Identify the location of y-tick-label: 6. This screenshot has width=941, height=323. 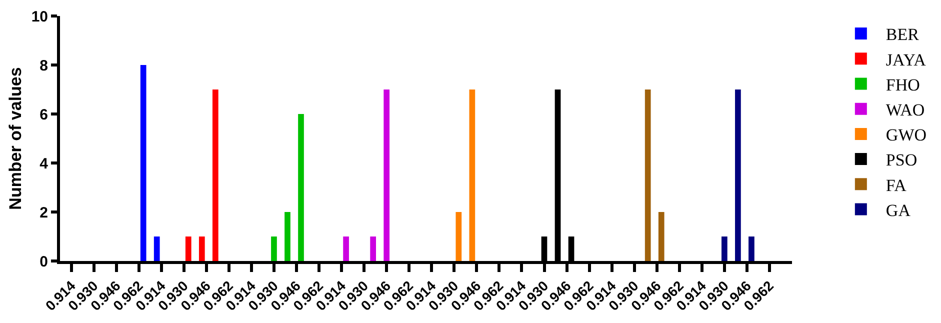
(44, 115).